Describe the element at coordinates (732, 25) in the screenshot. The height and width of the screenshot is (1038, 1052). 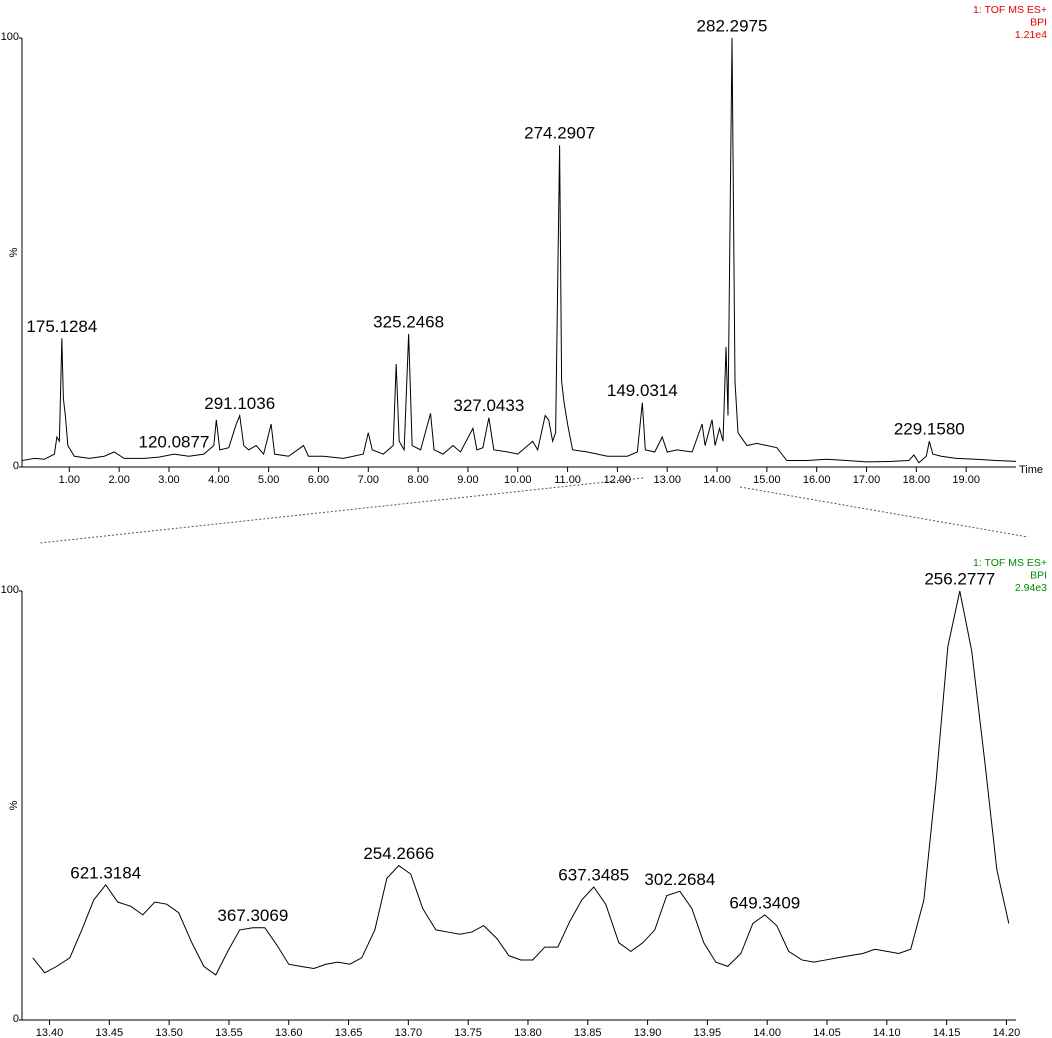
I see `peak-label: 282.2975` at that location.